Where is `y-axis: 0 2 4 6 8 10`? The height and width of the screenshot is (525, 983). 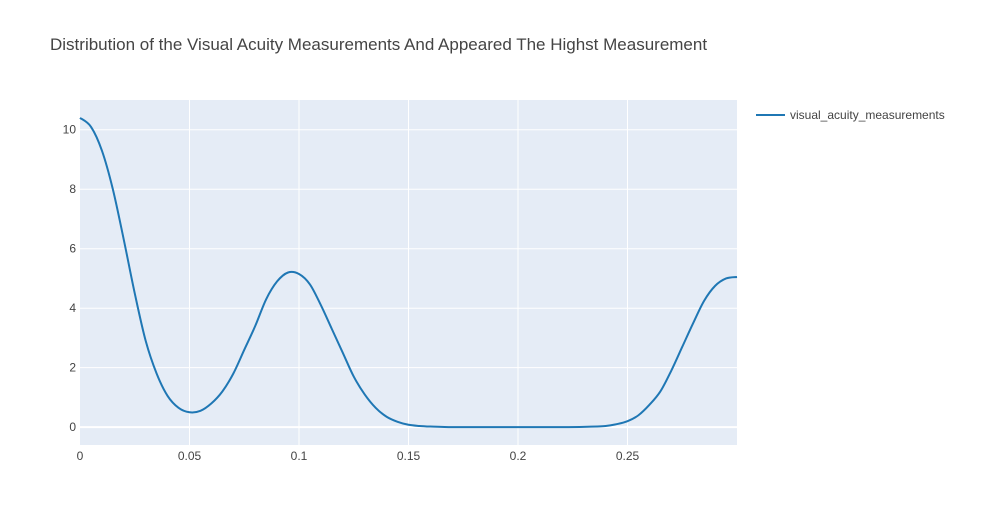 y-axis: 0 2 4 6 8 10 is located at coordinates (70, 278).